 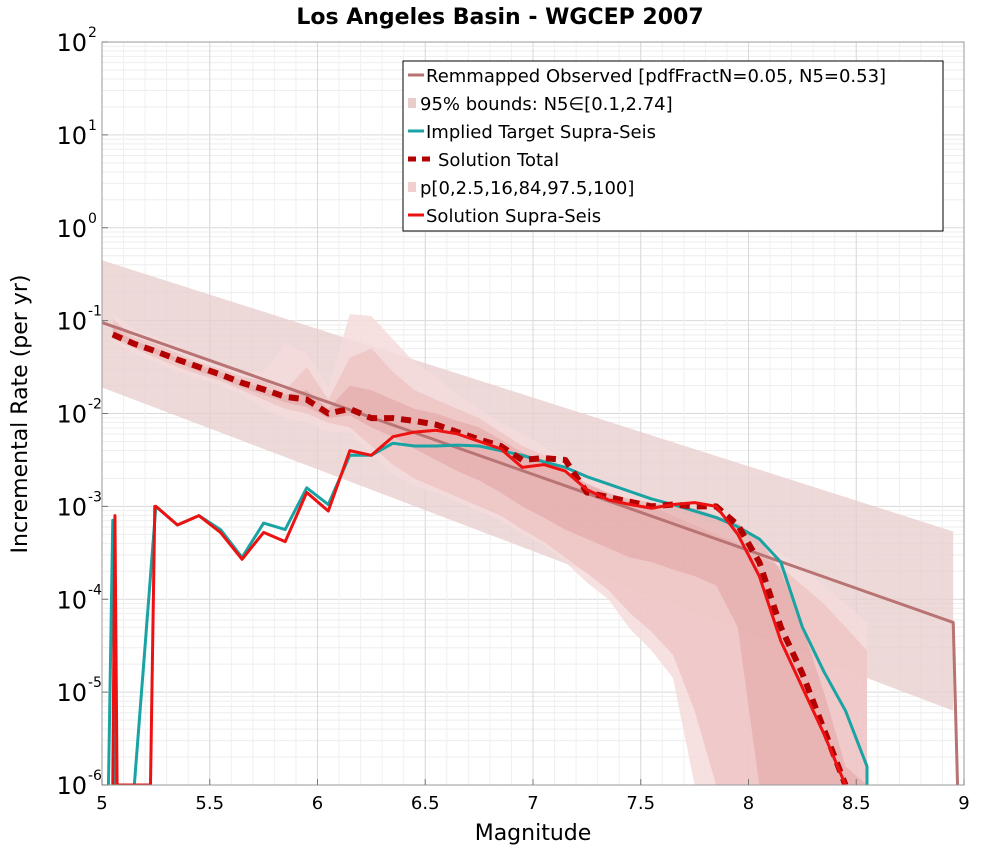 What do you see at coordinates (20, 414) in the screenshot?
I see `y-axis-label: Incremental Rate (per yr)` at bounding box center [20, 414].